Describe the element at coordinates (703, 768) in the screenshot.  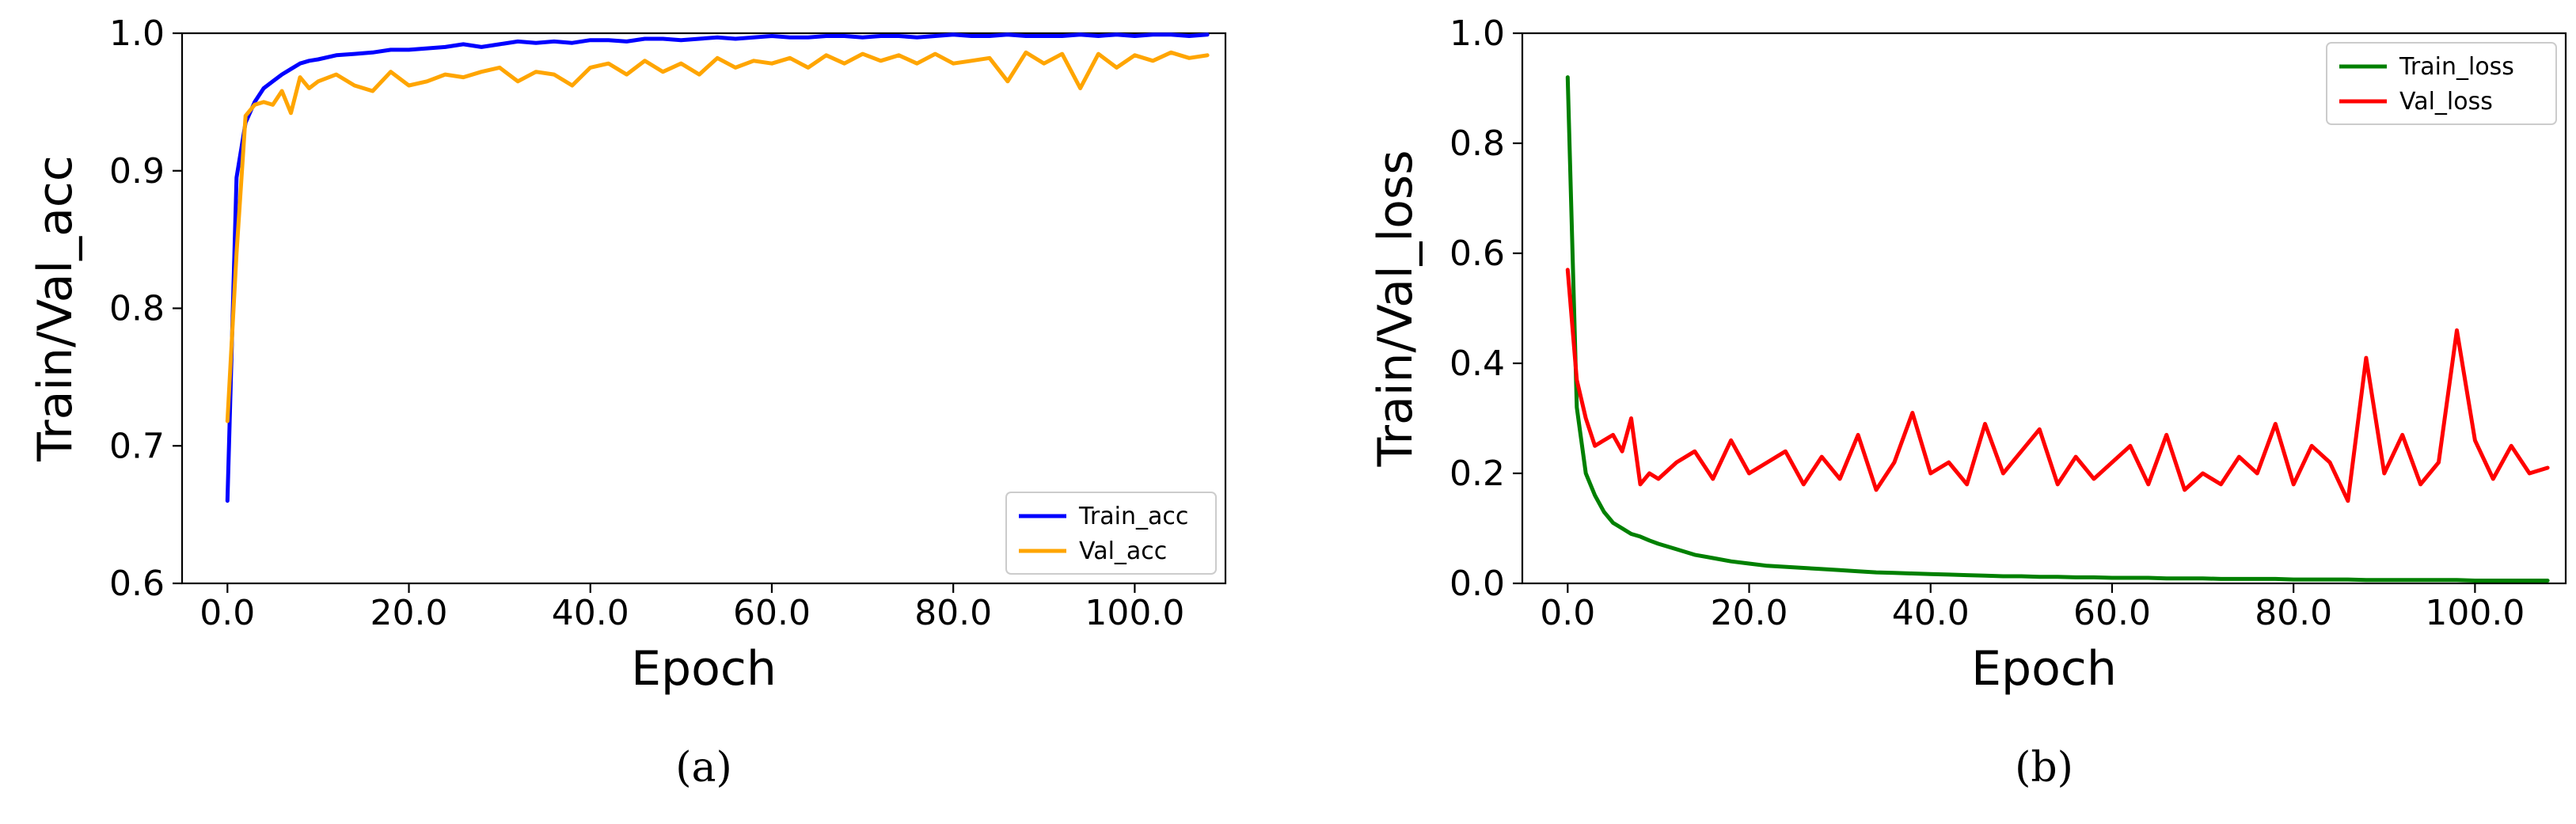
I see `panel-caption: (a)` at that location.